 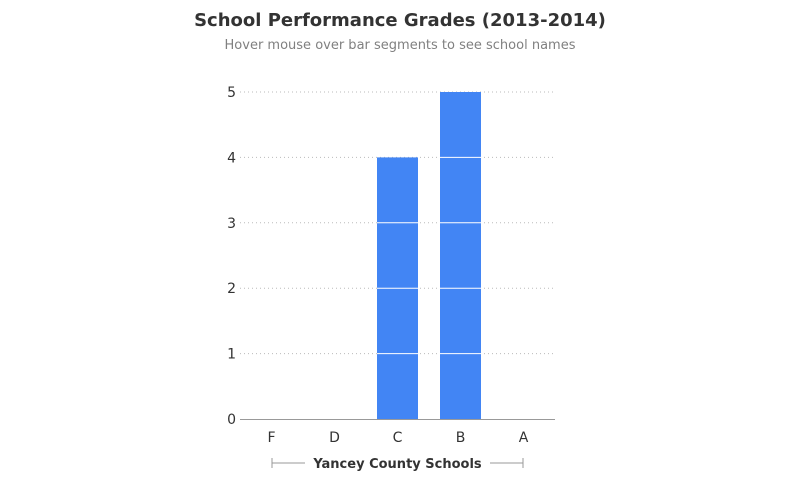 I want to click on y-tick-label: 3, so click(x=231, y=224).